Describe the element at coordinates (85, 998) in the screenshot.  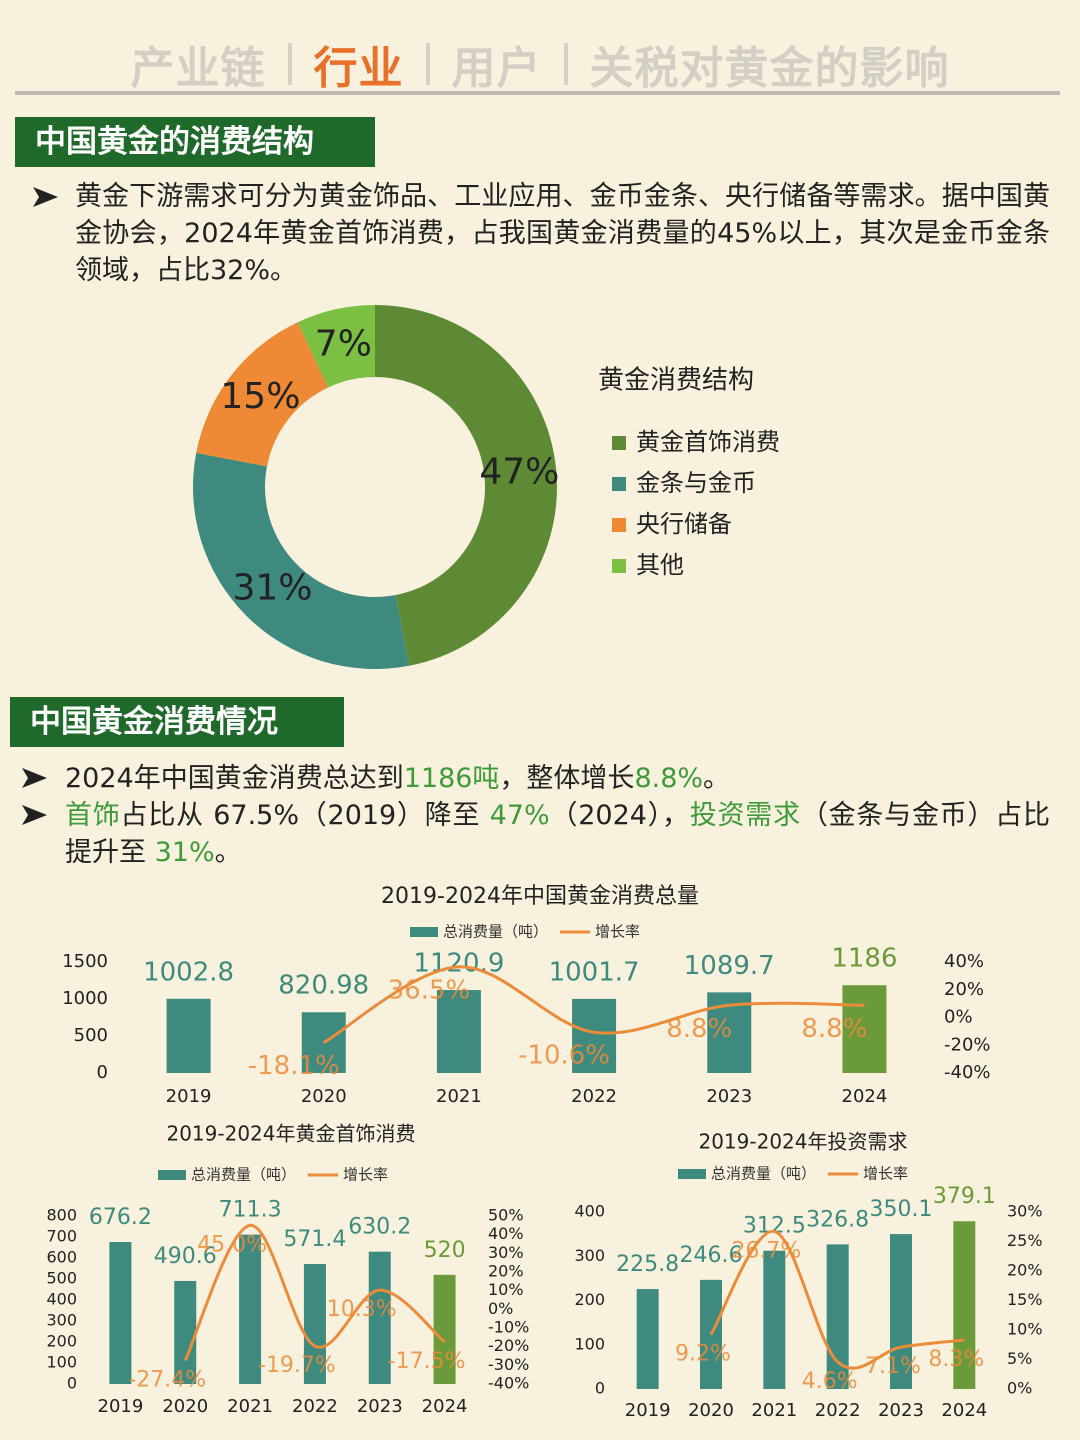
I see `y-tick-label: 1000` at that location.